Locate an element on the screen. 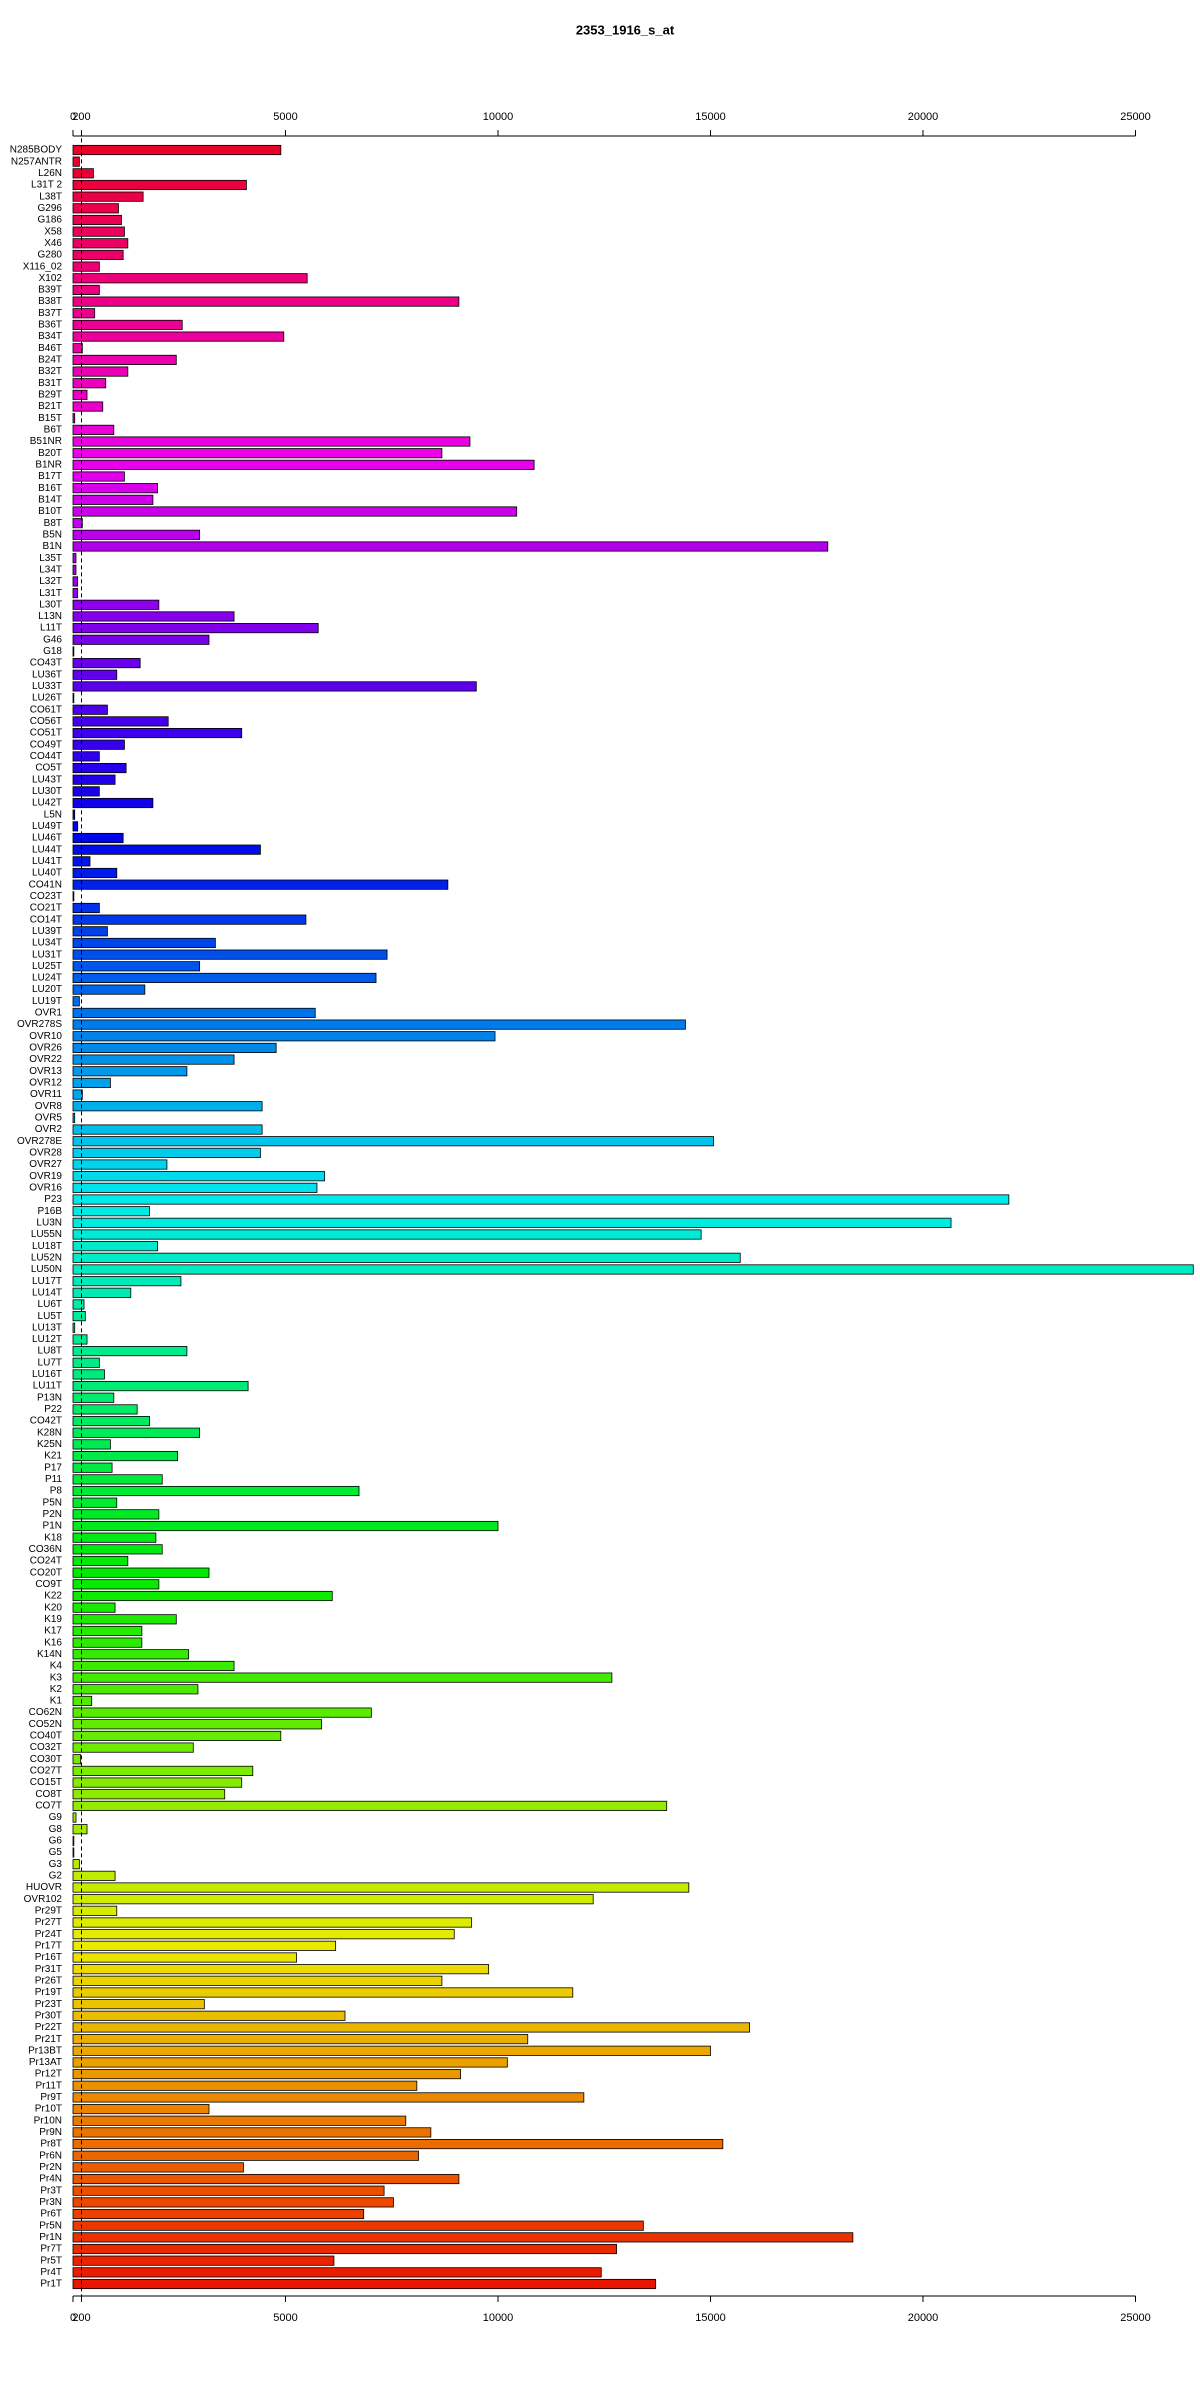 This screenshot has width=1200, height=2400. y-tick-label: LU12T is located at coordinates (47, 1339).